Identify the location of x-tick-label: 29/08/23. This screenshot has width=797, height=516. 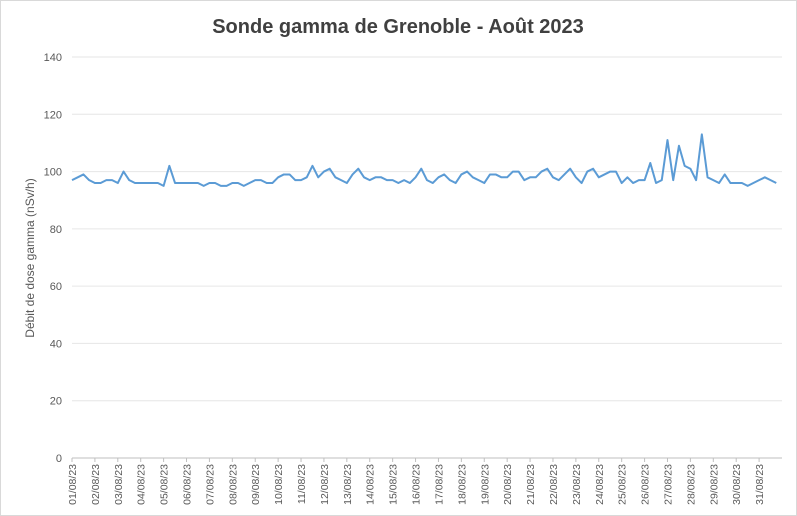
(714, 484).